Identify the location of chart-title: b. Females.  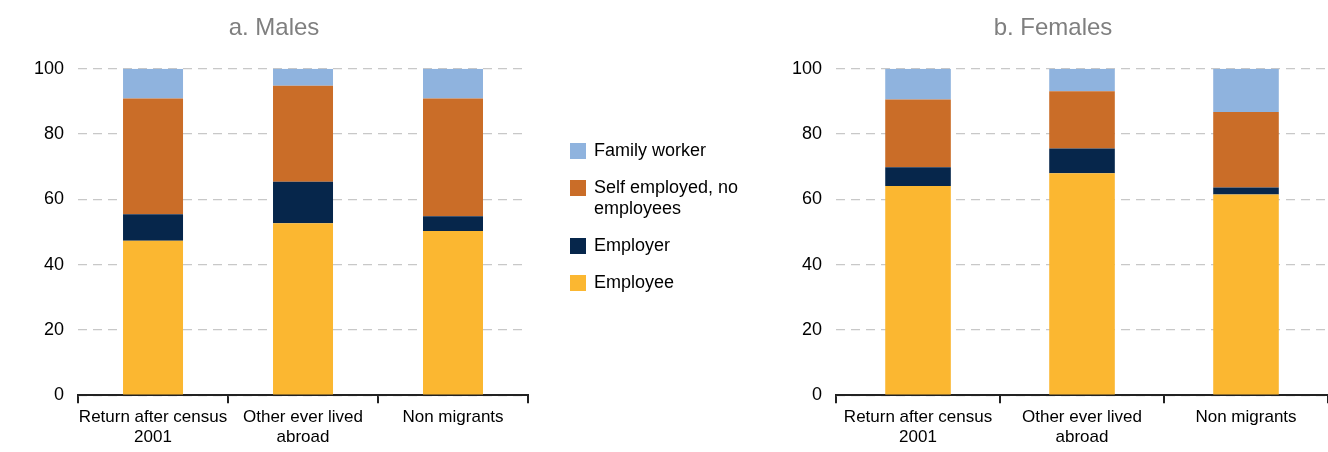
(1053, 27).